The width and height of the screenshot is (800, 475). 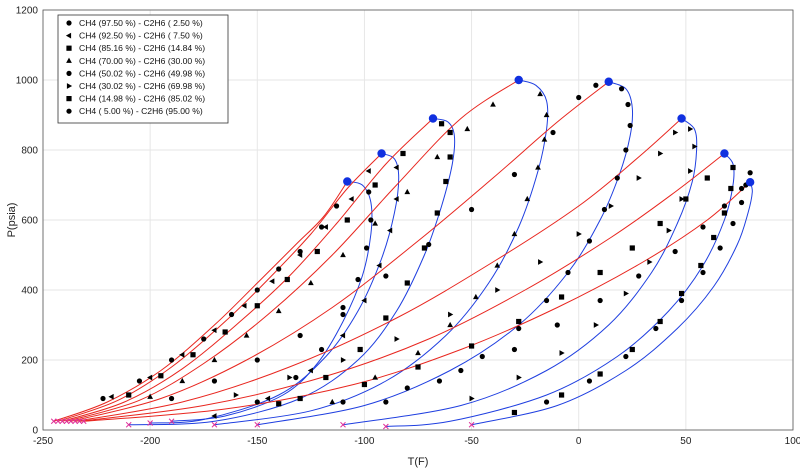 What do you see at coordinates (29, 221) in the screenshot?
I see `y-tick-label: 600` at bounding box center [29, 221].